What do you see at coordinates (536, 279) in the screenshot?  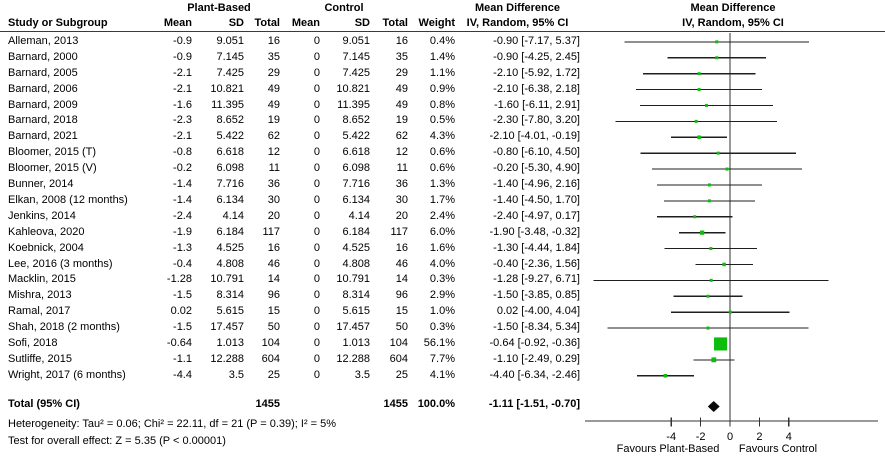 I see `ci-value-cell: -1.28 [-9.27, 6.71]` at bounding box center [536, 279].